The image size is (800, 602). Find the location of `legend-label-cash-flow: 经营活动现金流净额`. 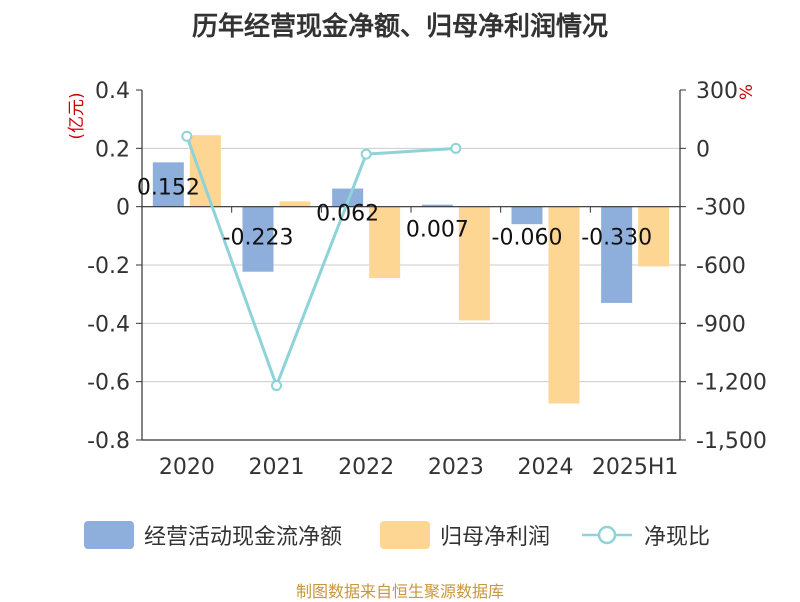

legend-label-cash-flow: 经营活动现金流净额 is located at coordinates (243, 537).